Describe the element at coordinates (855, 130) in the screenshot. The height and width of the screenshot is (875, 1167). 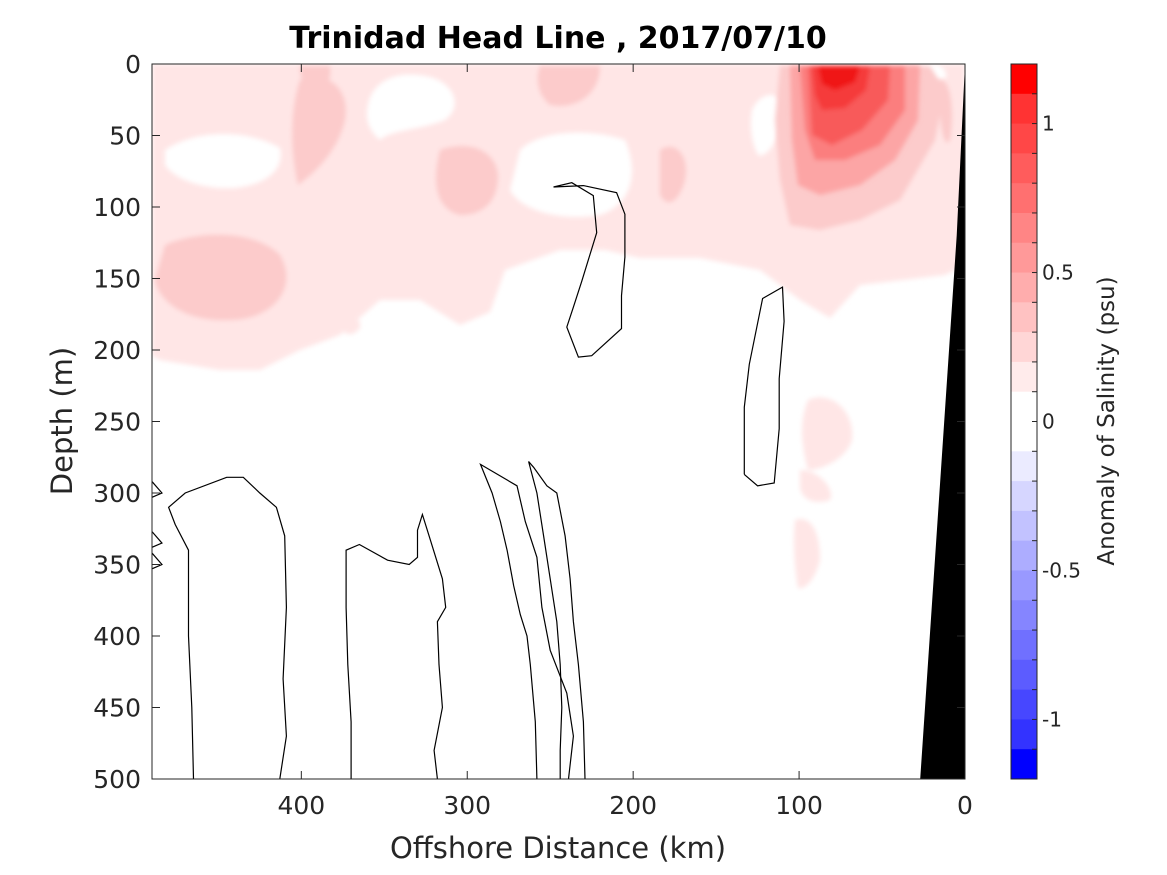
I see `strong-positive-anomaly-regions` at that location.